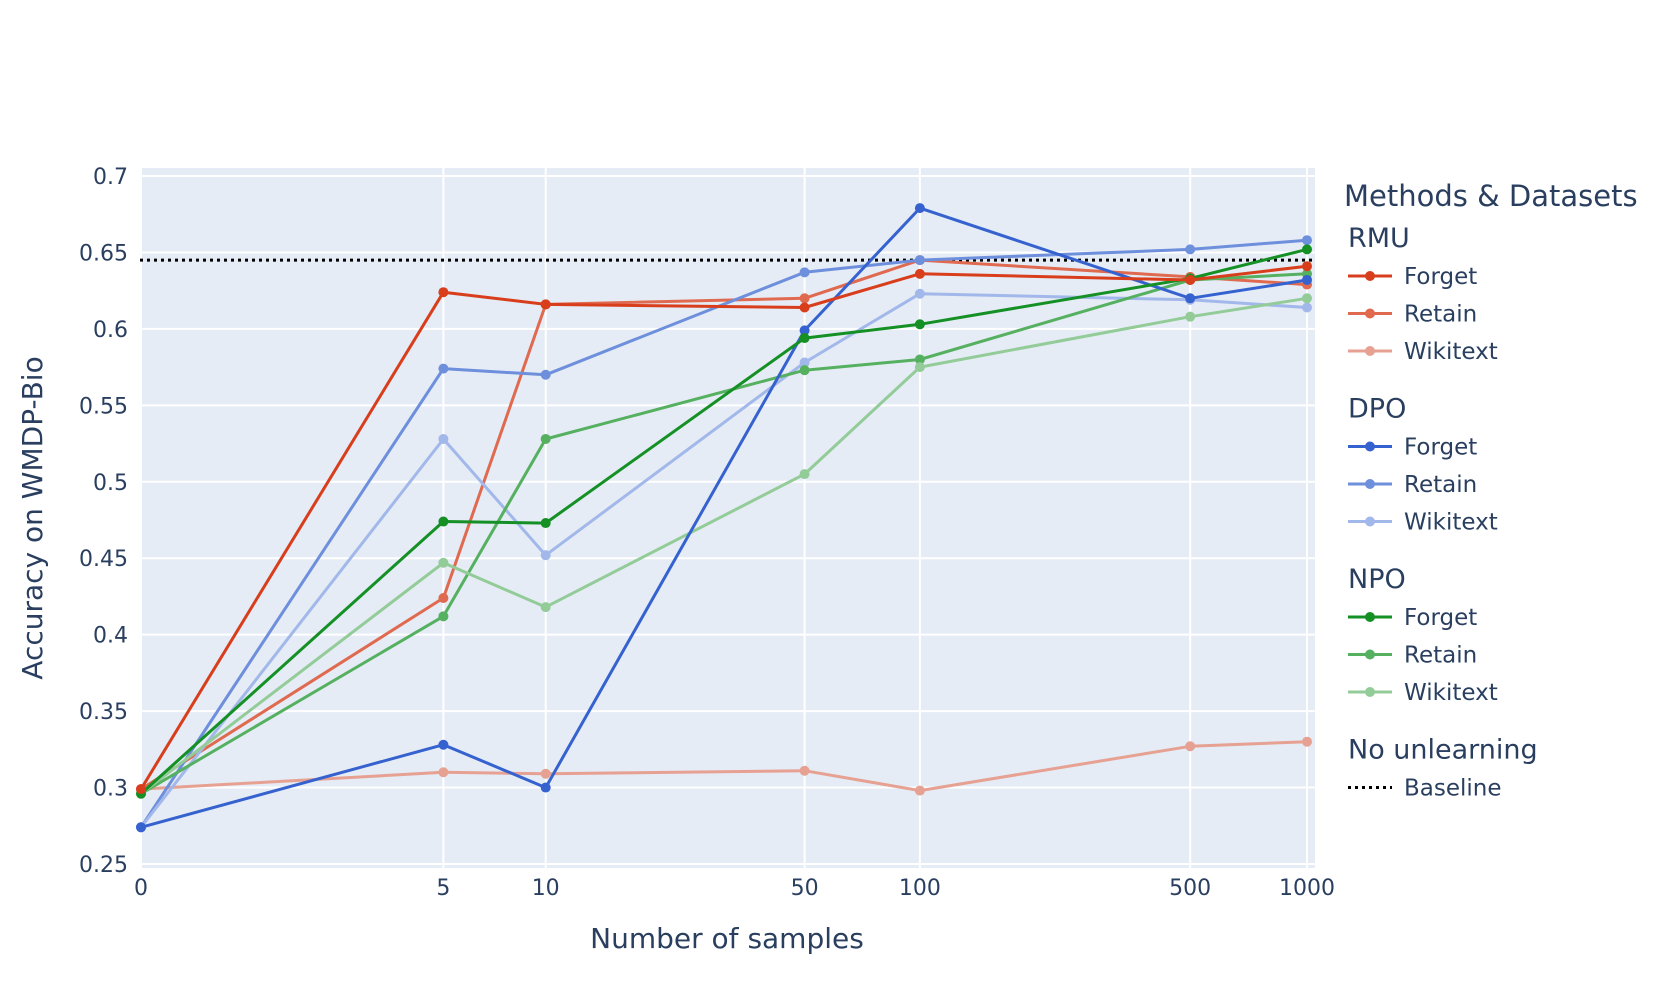 The width and height of the screenshot is (1661, 997). What do you see at coordinates (1190, 888) in the screenshot?
I see `x-tick-label: 500` at bounding box center [1190, 888].